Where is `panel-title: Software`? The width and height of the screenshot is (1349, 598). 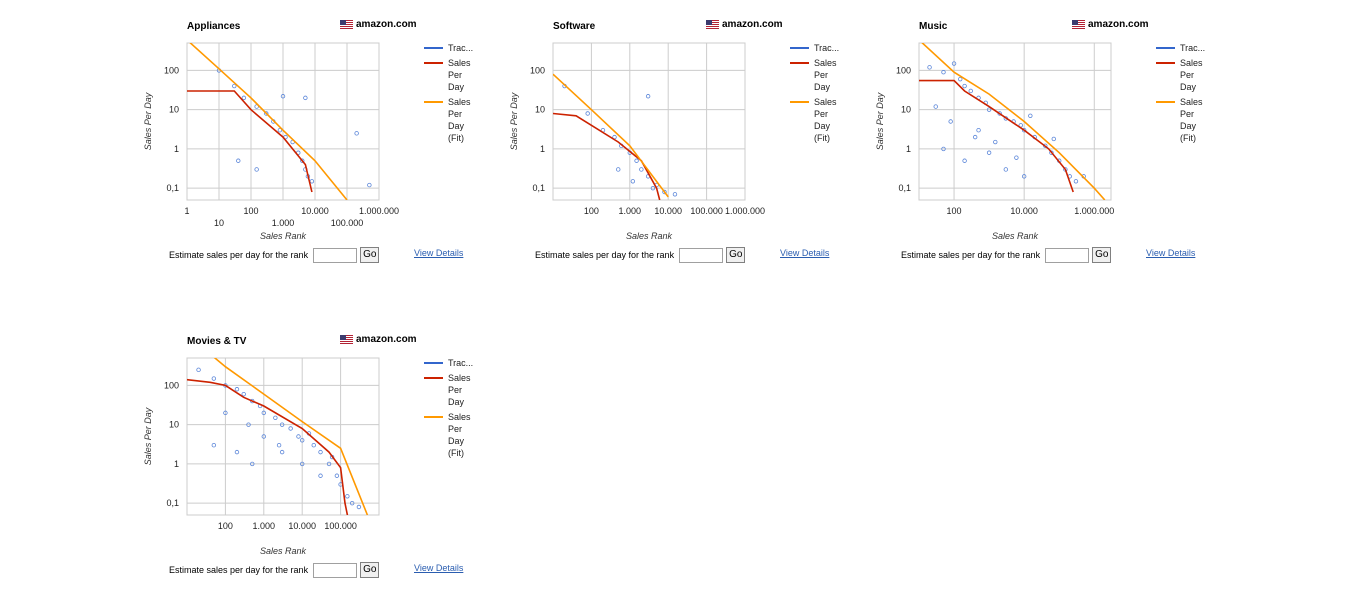 panel-title: Software is located at coordinates (574, 26).